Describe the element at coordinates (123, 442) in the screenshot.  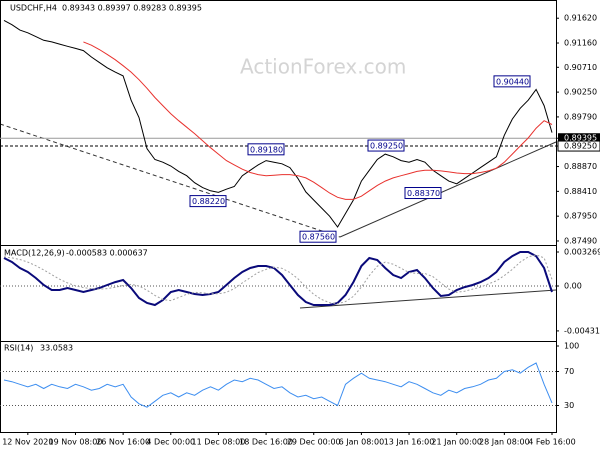
I see `x-tick-label: 26 Nov 16:00` at that location.